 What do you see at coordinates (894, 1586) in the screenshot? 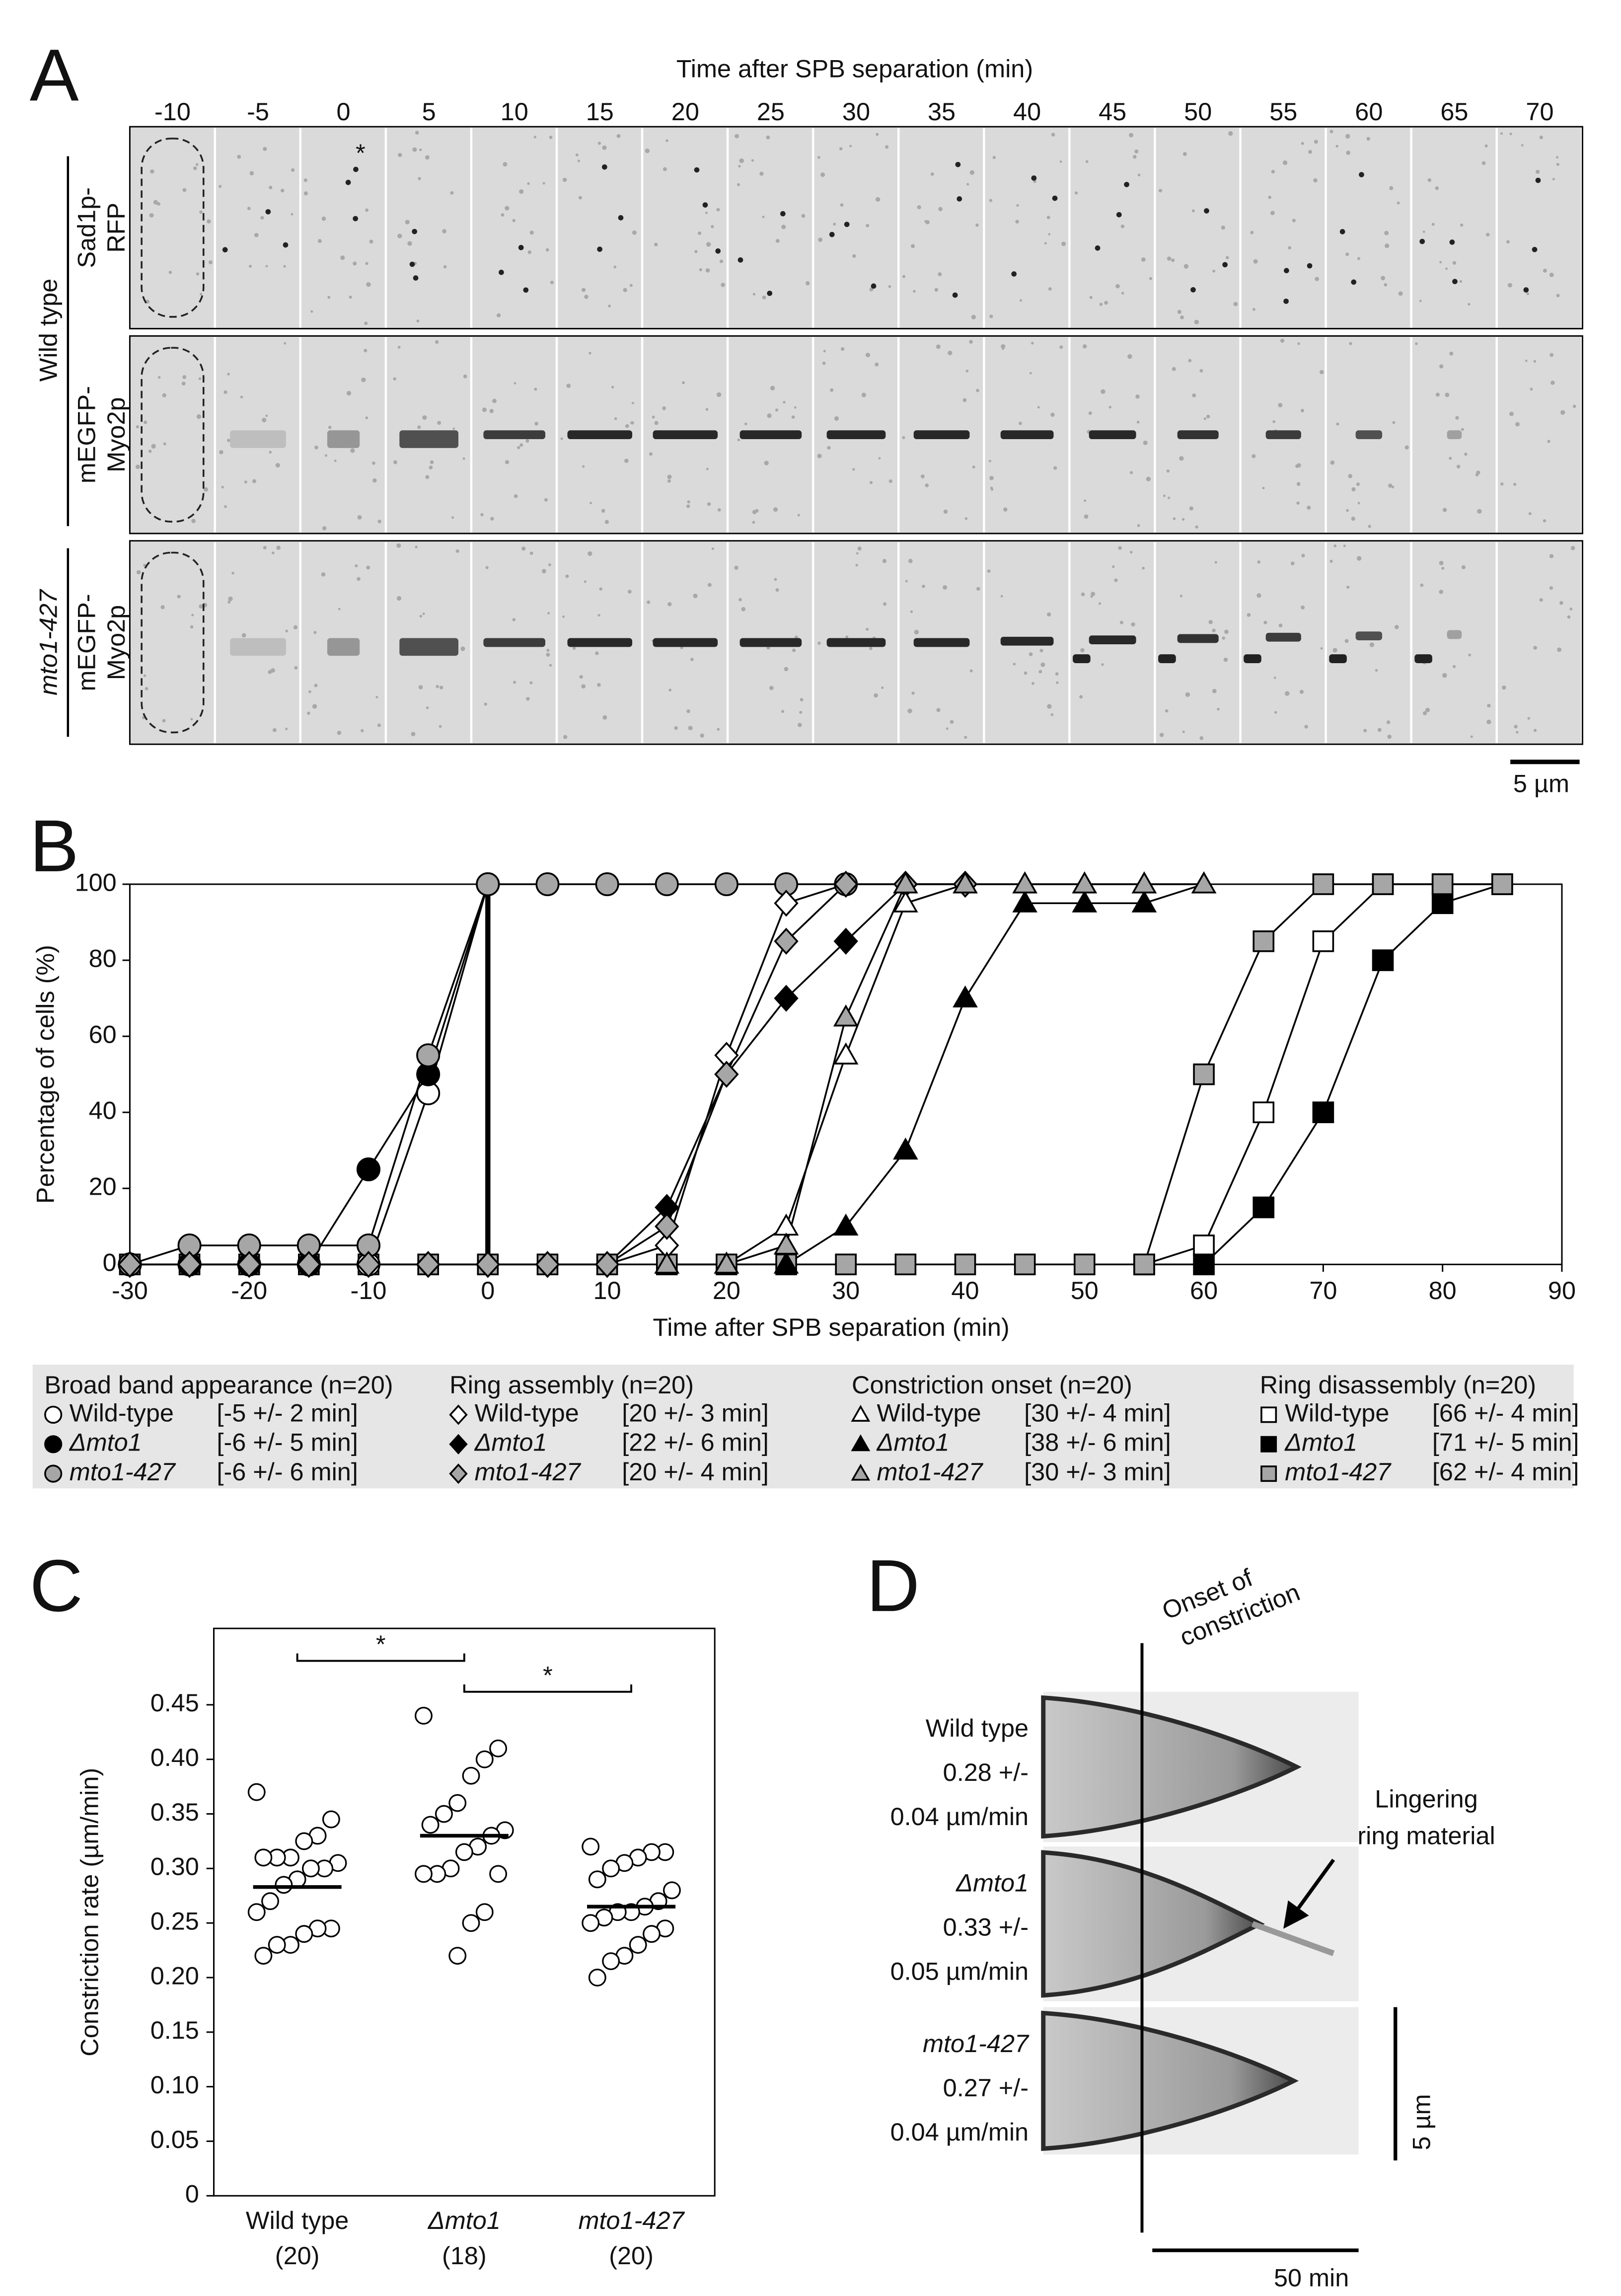
I see `panel-label: D` at bounding box center [894, 1586].